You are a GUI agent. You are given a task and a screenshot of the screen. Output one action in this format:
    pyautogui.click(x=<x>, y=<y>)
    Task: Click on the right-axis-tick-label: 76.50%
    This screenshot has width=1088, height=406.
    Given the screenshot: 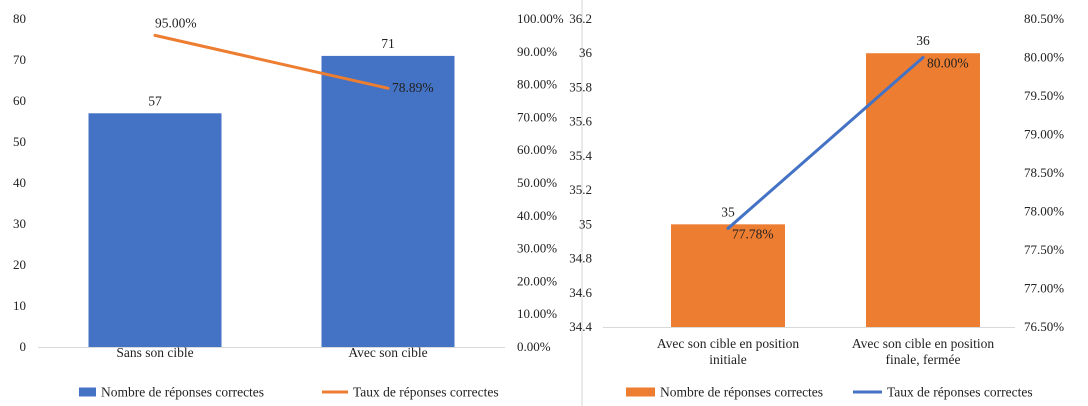 What is the action you would take?
    pyautogui.click(x=1044, y=326)
    